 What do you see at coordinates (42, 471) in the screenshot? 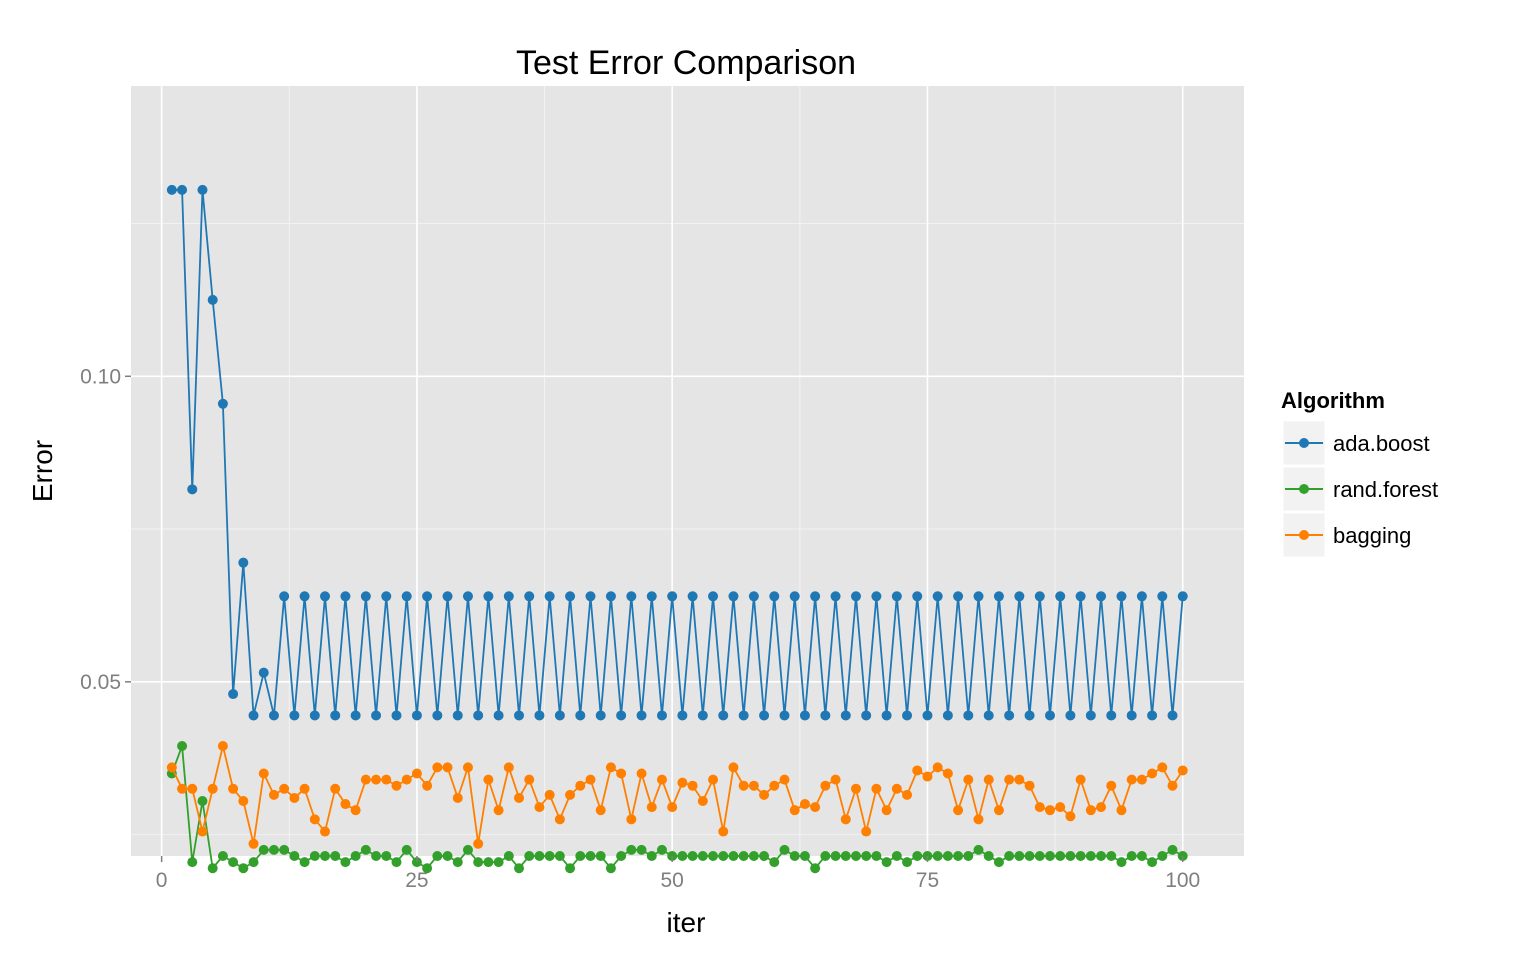
I see `y-axis-title: Error` at bounding box center [42, 471].